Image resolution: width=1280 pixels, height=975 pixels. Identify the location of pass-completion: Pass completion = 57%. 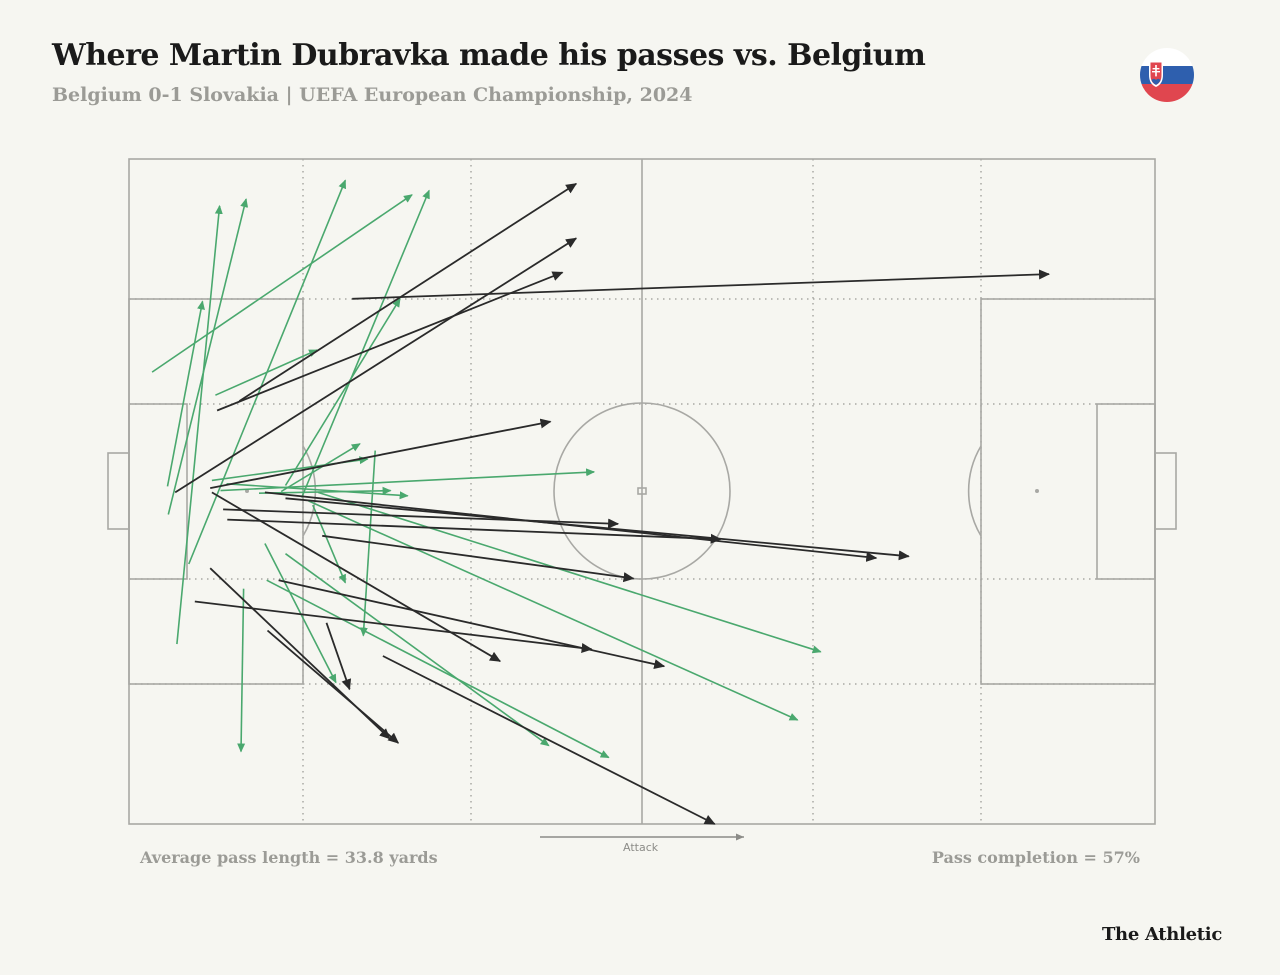
(1035, 857).